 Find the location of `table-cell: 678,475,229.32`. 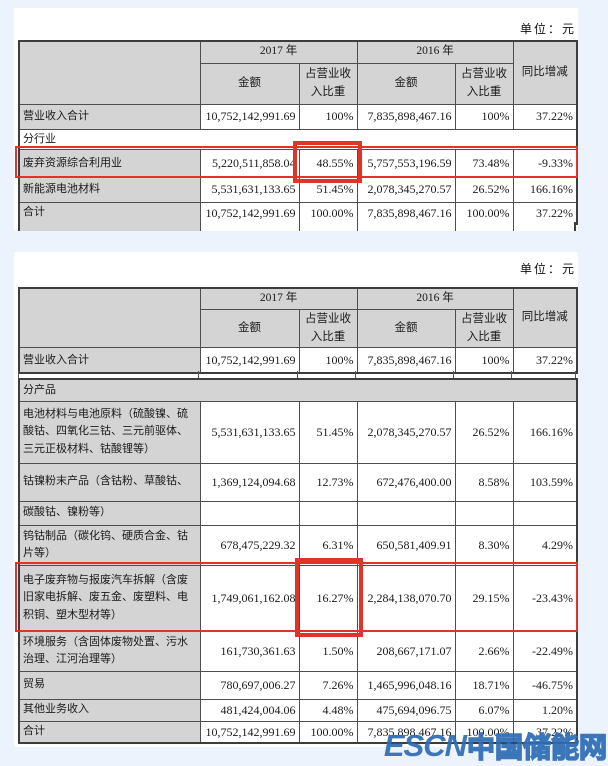

table-cell: 678,475,229.32 is located at coordinates (249, 545).